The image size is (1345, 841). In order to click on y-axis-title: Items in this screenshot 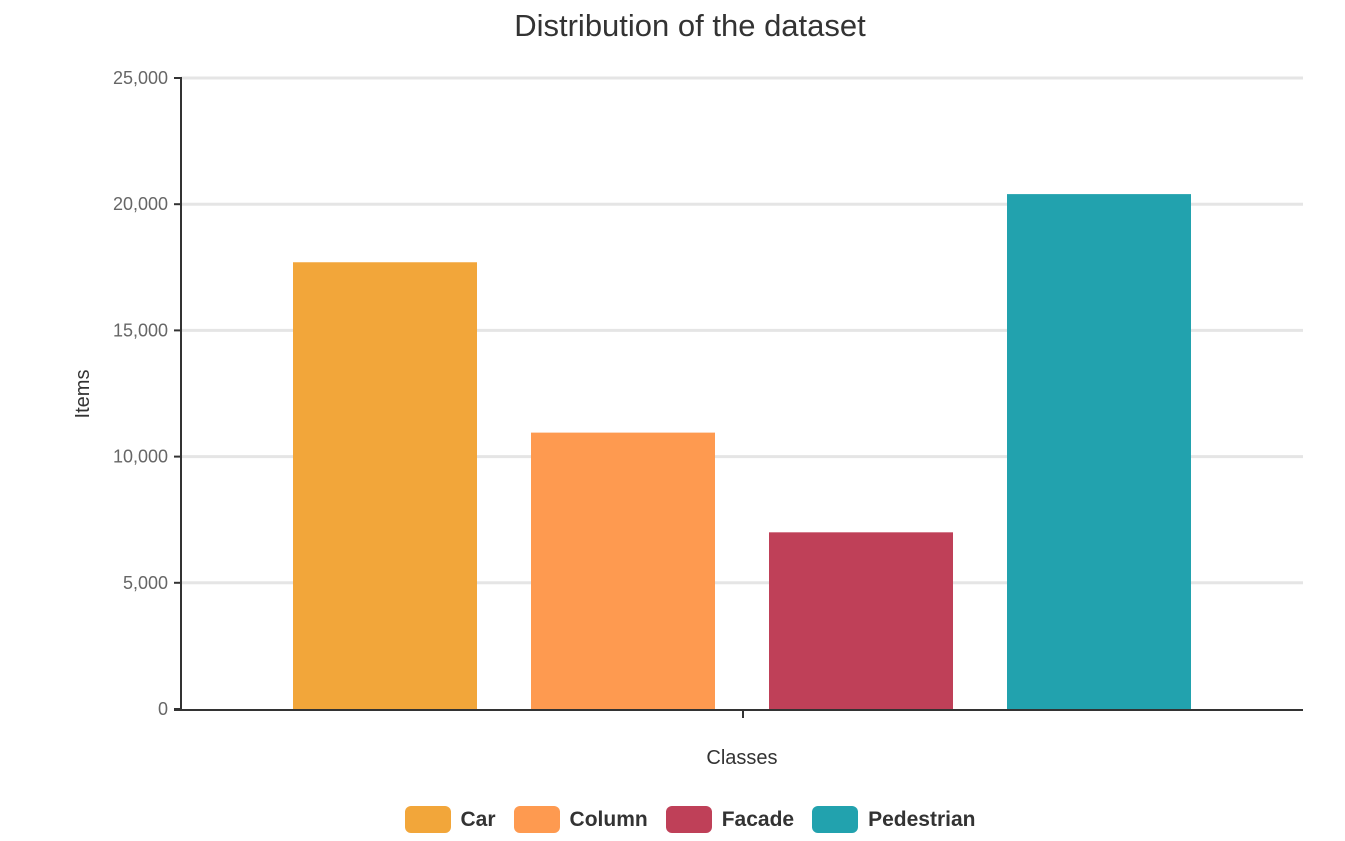, I will do `click(83, 394)`.